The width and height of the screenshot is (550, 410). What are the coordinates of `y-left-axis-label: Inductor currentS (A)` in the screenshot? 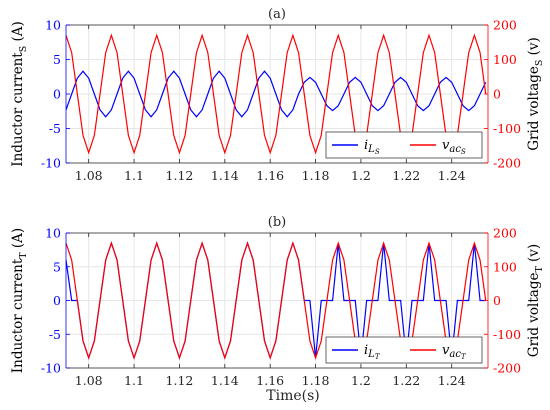 It's located at (19, 94).